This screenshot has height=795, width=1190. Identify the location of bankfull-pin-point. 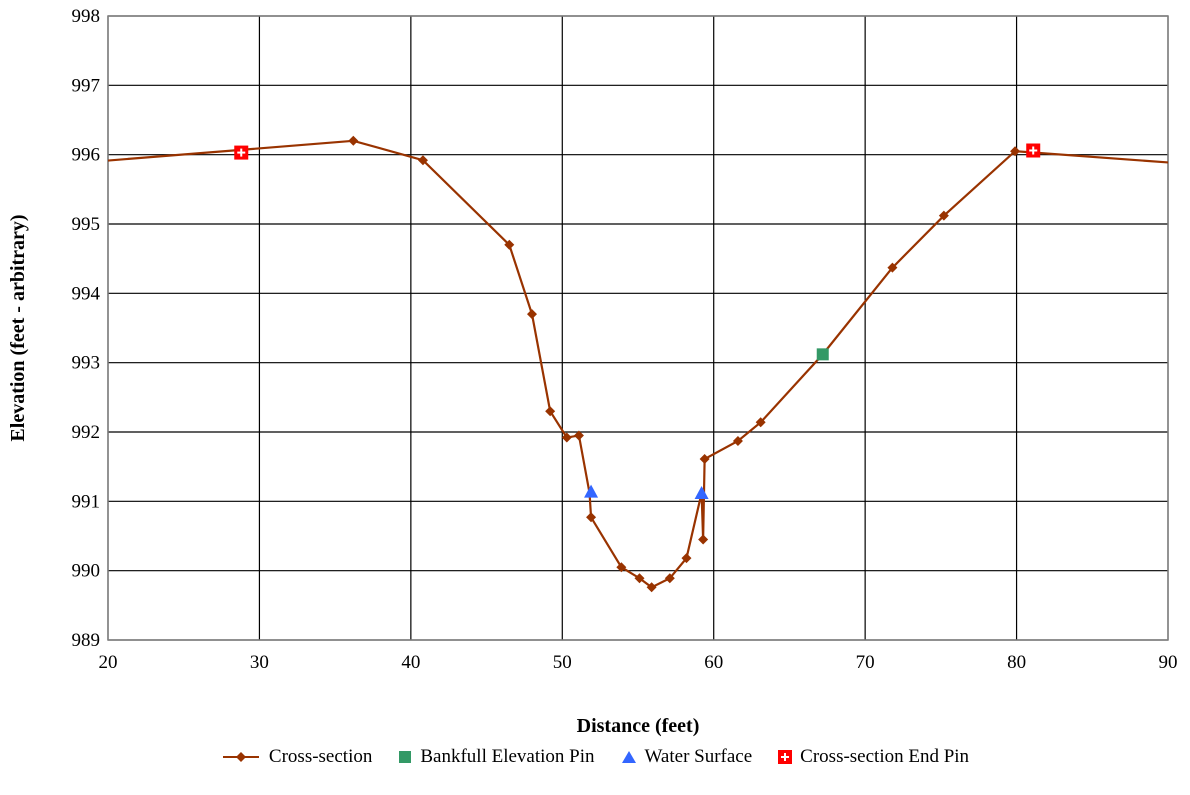
(822, 354).